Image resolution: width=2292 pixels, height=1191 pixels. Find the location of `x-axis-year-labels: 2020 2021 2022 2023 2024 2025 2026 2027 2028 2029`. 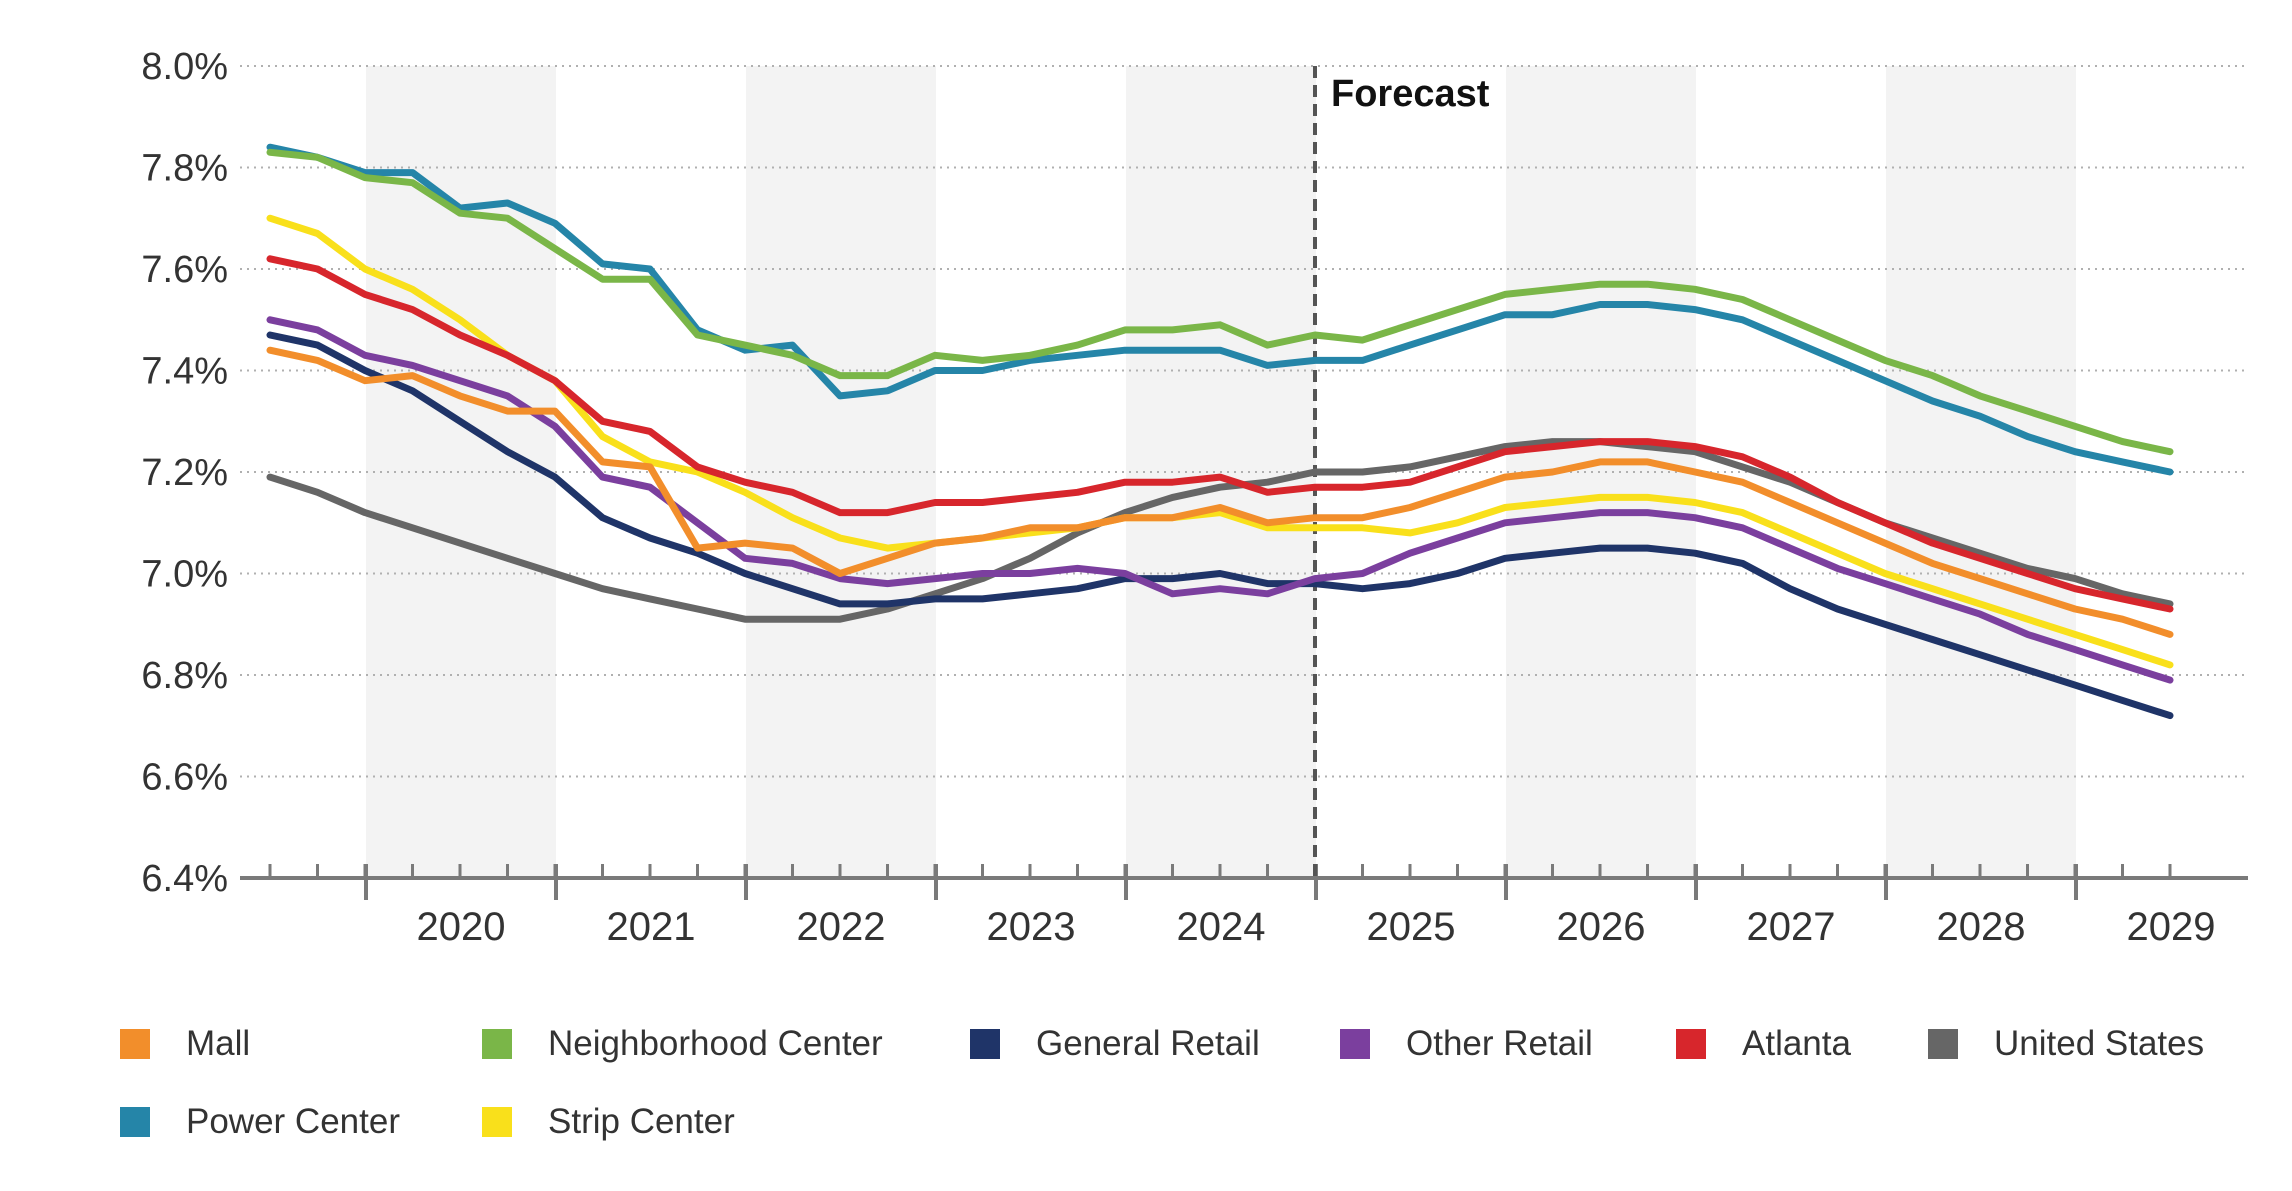

x-axis-year-labels: 2020 2021 2022 2023 2024 2025 2026 2027 2028 2029 is located at coordinates (1316, 927).